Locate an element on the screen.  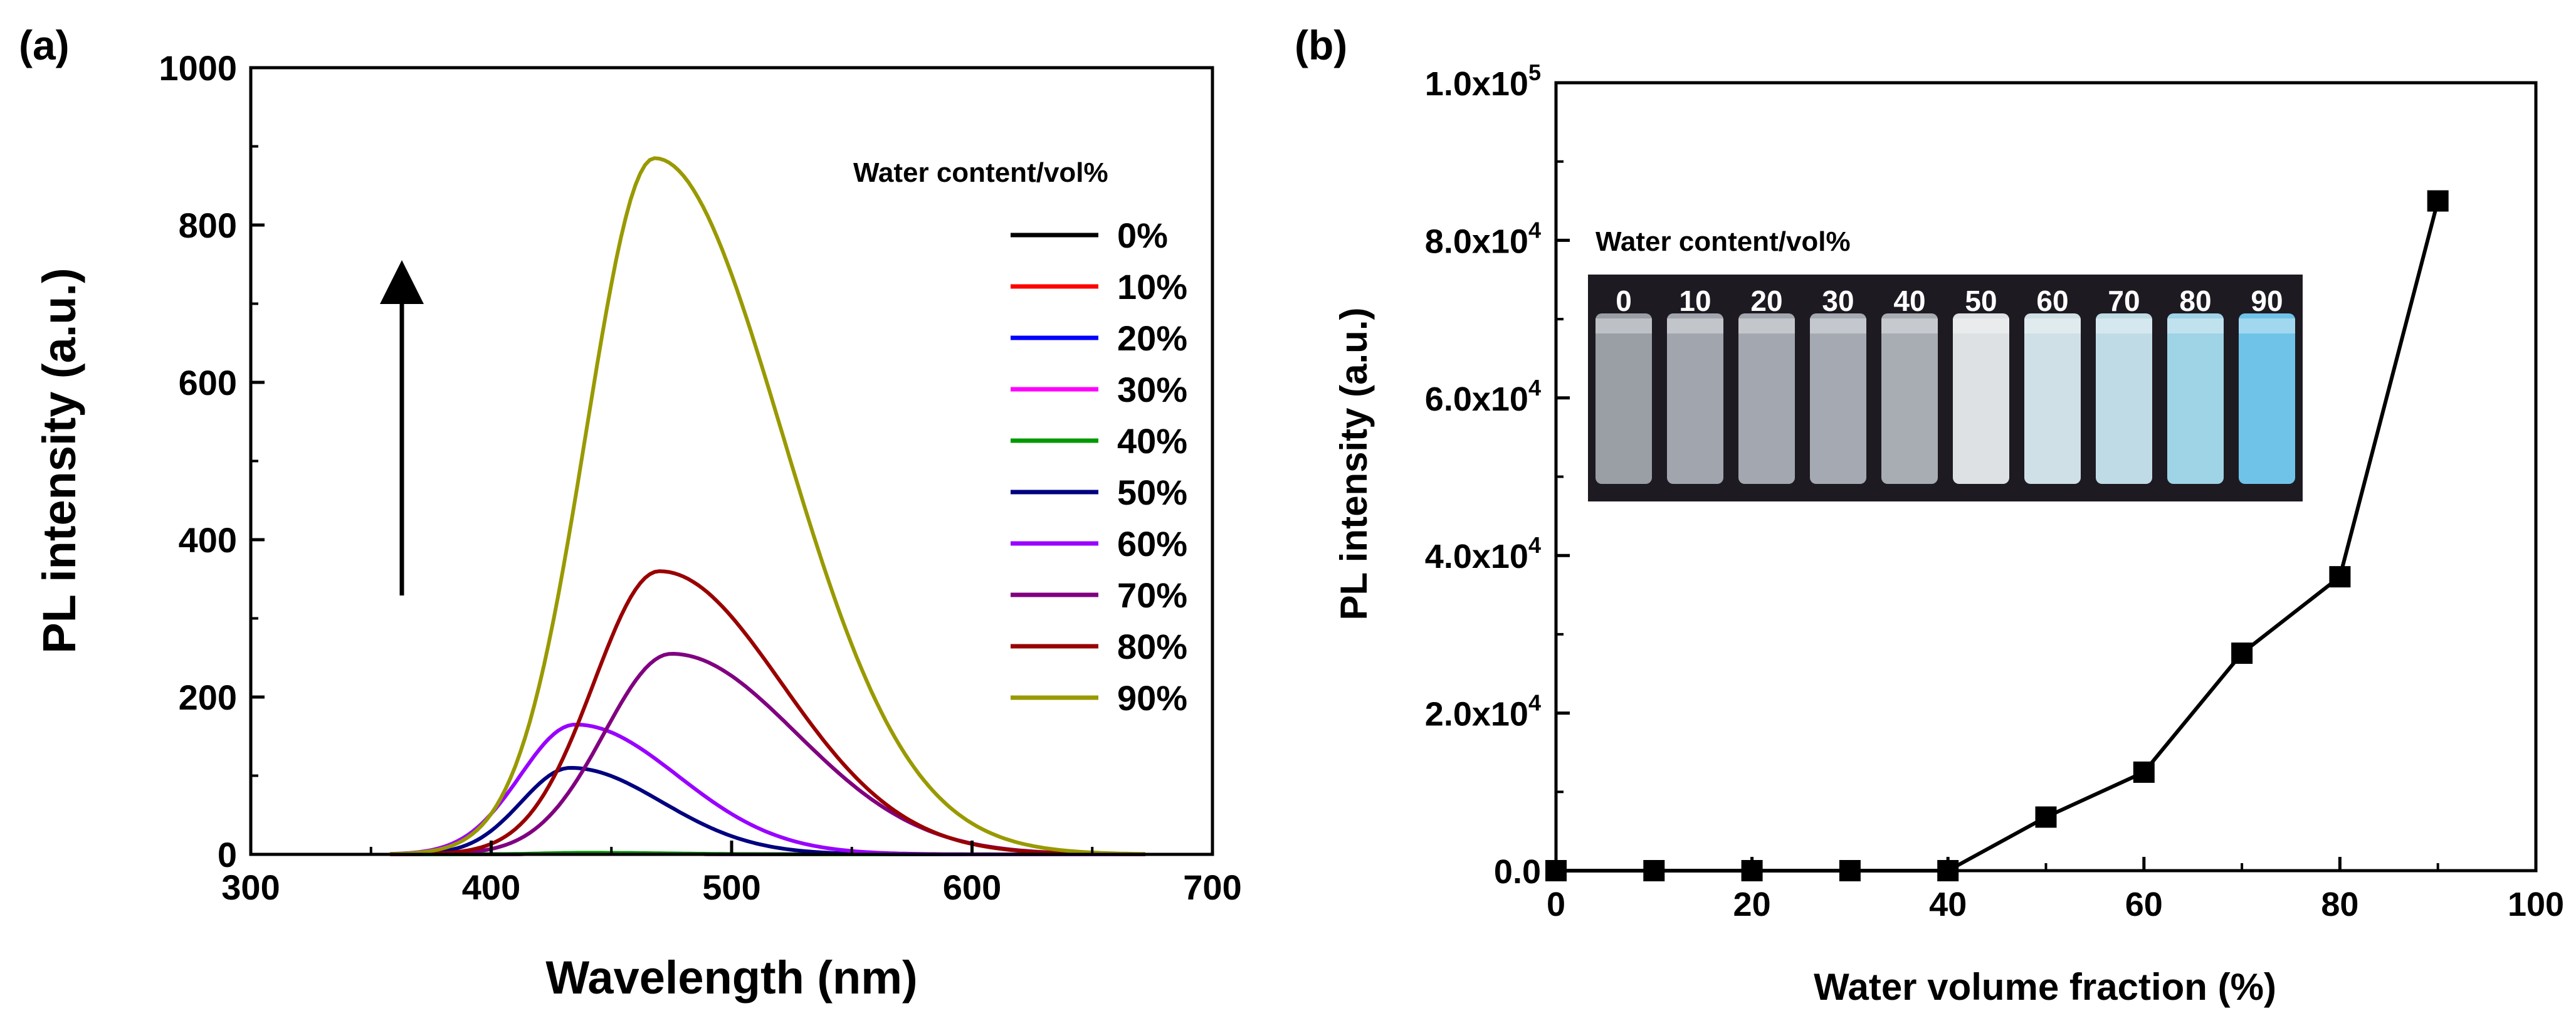
vial-label-50: 50 is located at coordinates (1981, 301).